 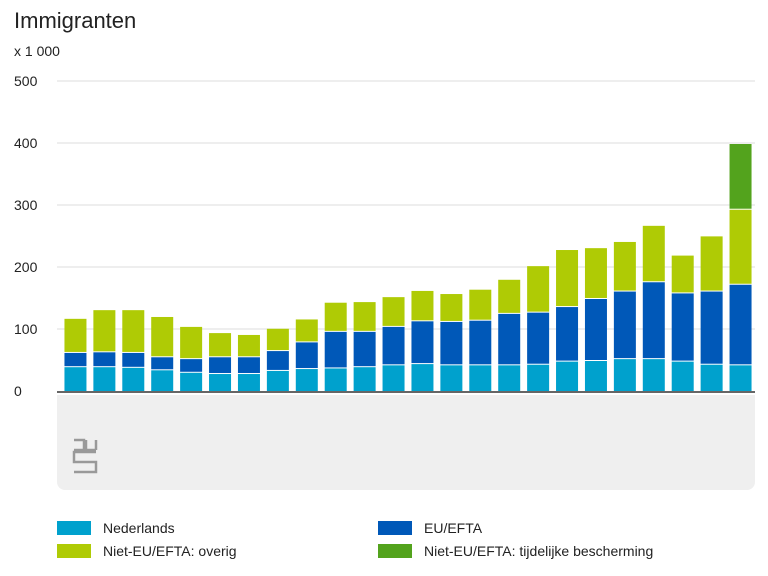 I want to click on y-tick-label: 100, so click(x=26, y=329).